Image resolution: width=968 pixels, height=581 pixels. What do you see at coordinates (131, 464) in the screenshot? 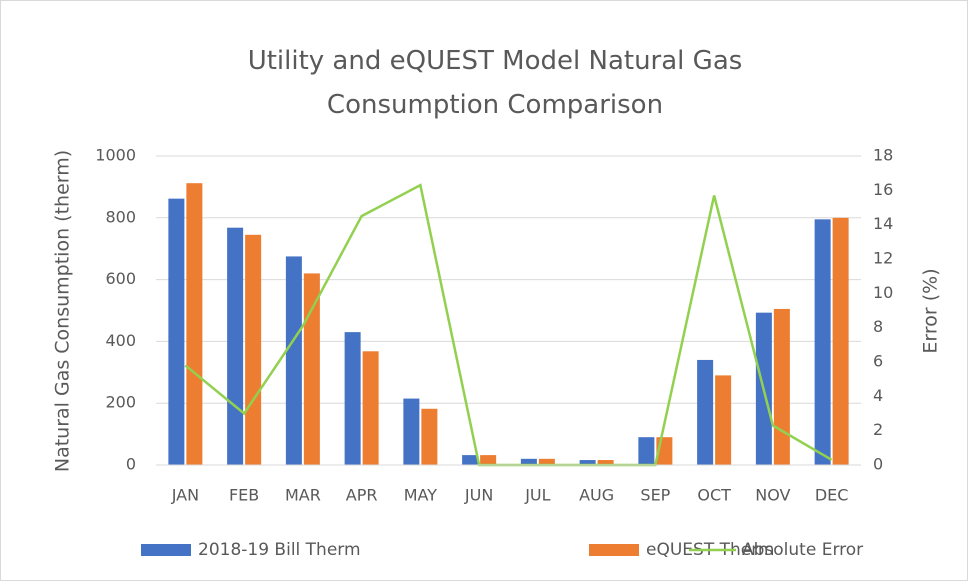
I see `y-tick-label: 0` at bounding box center [131, 464].